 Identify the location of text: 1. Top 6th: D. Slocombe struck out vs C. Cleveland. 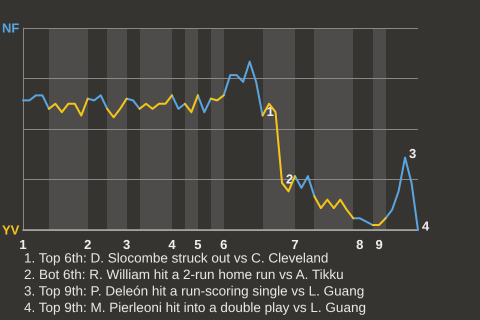
(176, 258).